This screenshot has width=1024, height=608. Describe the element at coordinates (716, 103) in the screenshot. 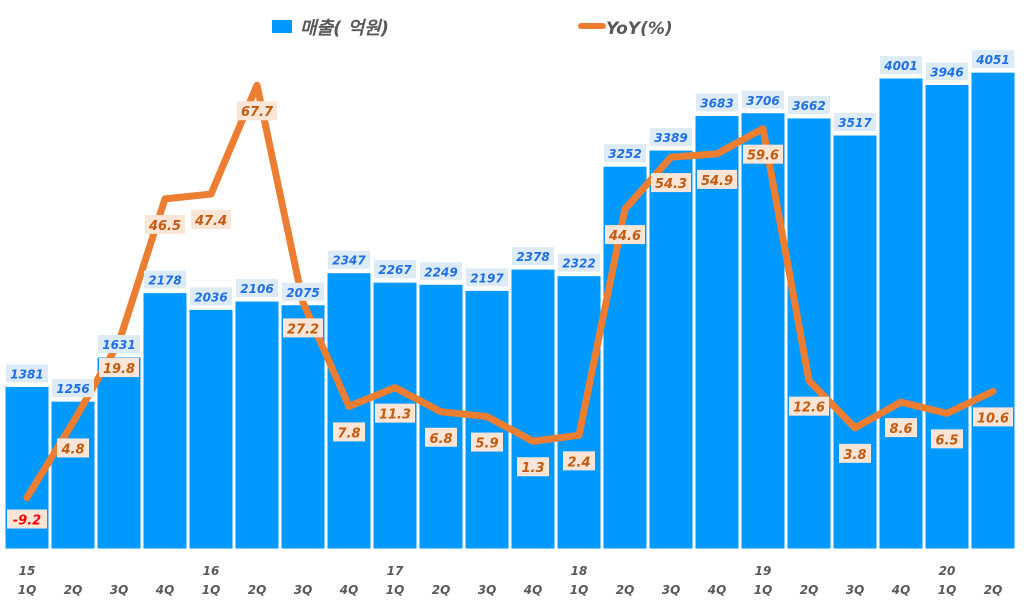

I see `bar-value-label: 3683` at that location.